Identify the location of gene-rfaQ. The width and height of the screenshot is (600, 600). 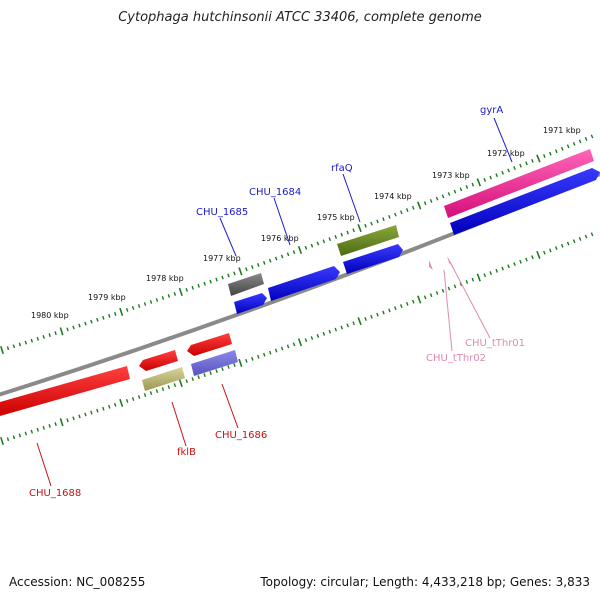
(368, 240).